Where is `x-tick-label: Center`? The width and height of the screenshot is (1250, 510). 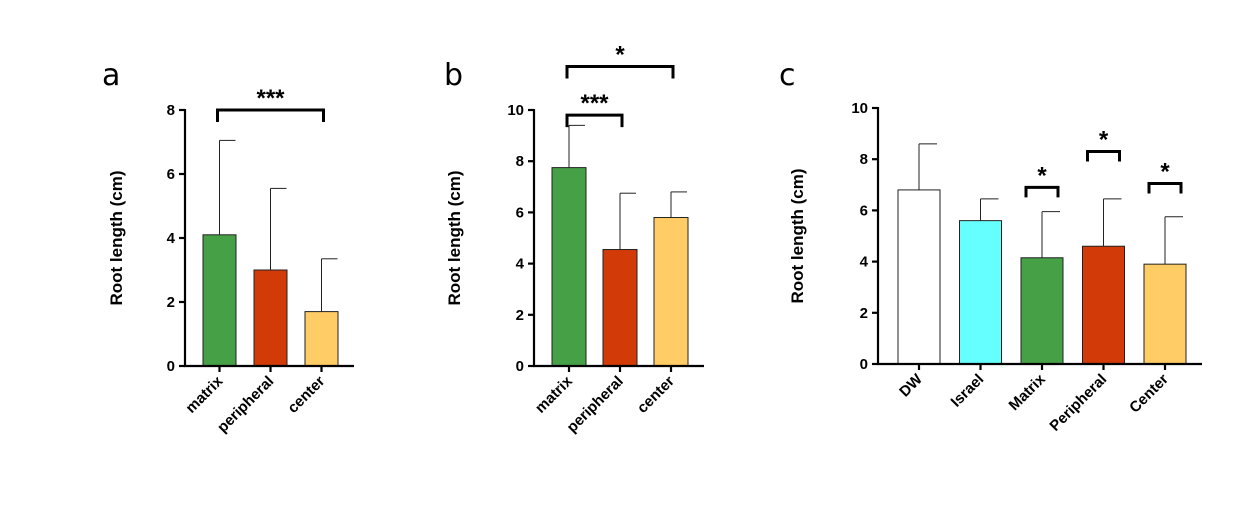 x-tick-label: Center is located at coordinates (1149, 394).